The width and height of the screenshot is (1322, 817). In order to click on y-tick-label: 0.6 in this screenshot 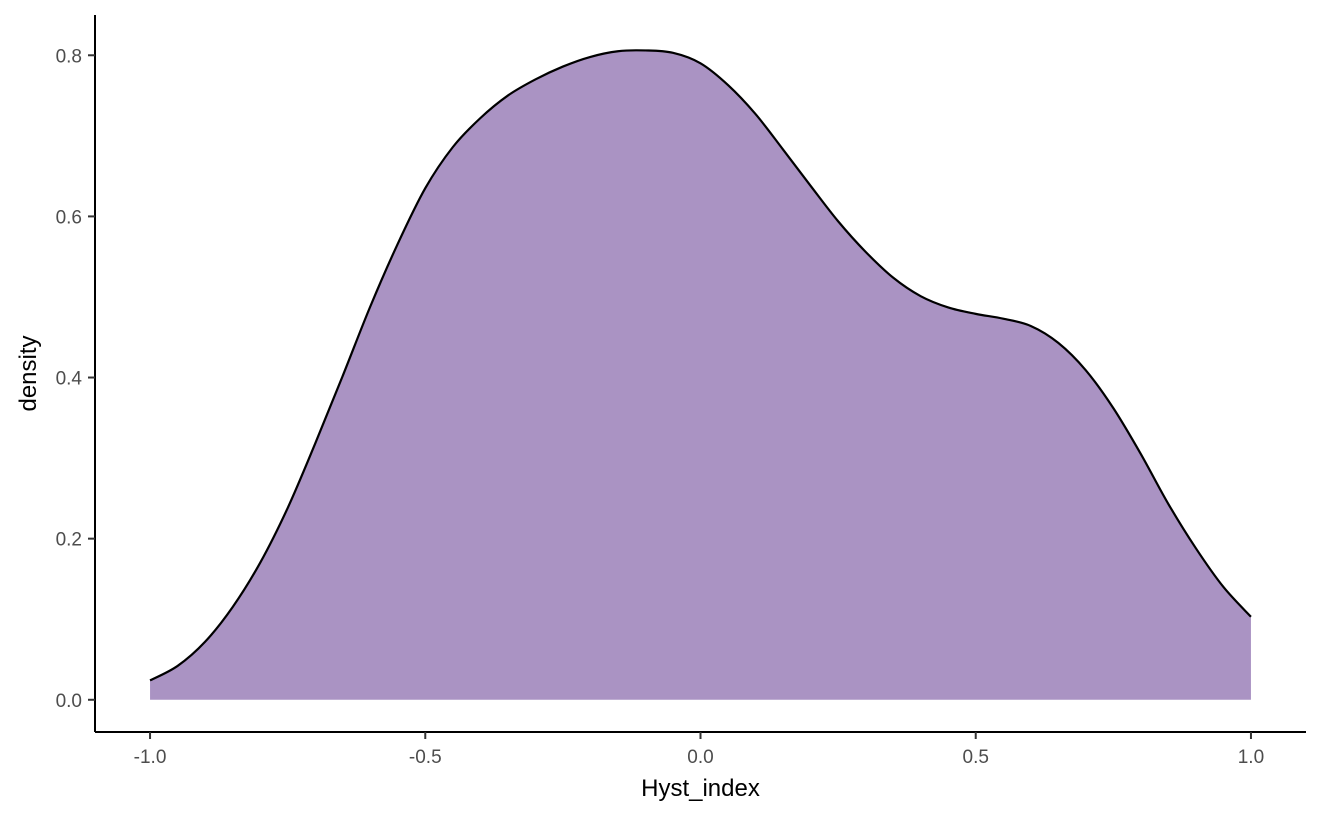, I will do `click(69, 217)`.